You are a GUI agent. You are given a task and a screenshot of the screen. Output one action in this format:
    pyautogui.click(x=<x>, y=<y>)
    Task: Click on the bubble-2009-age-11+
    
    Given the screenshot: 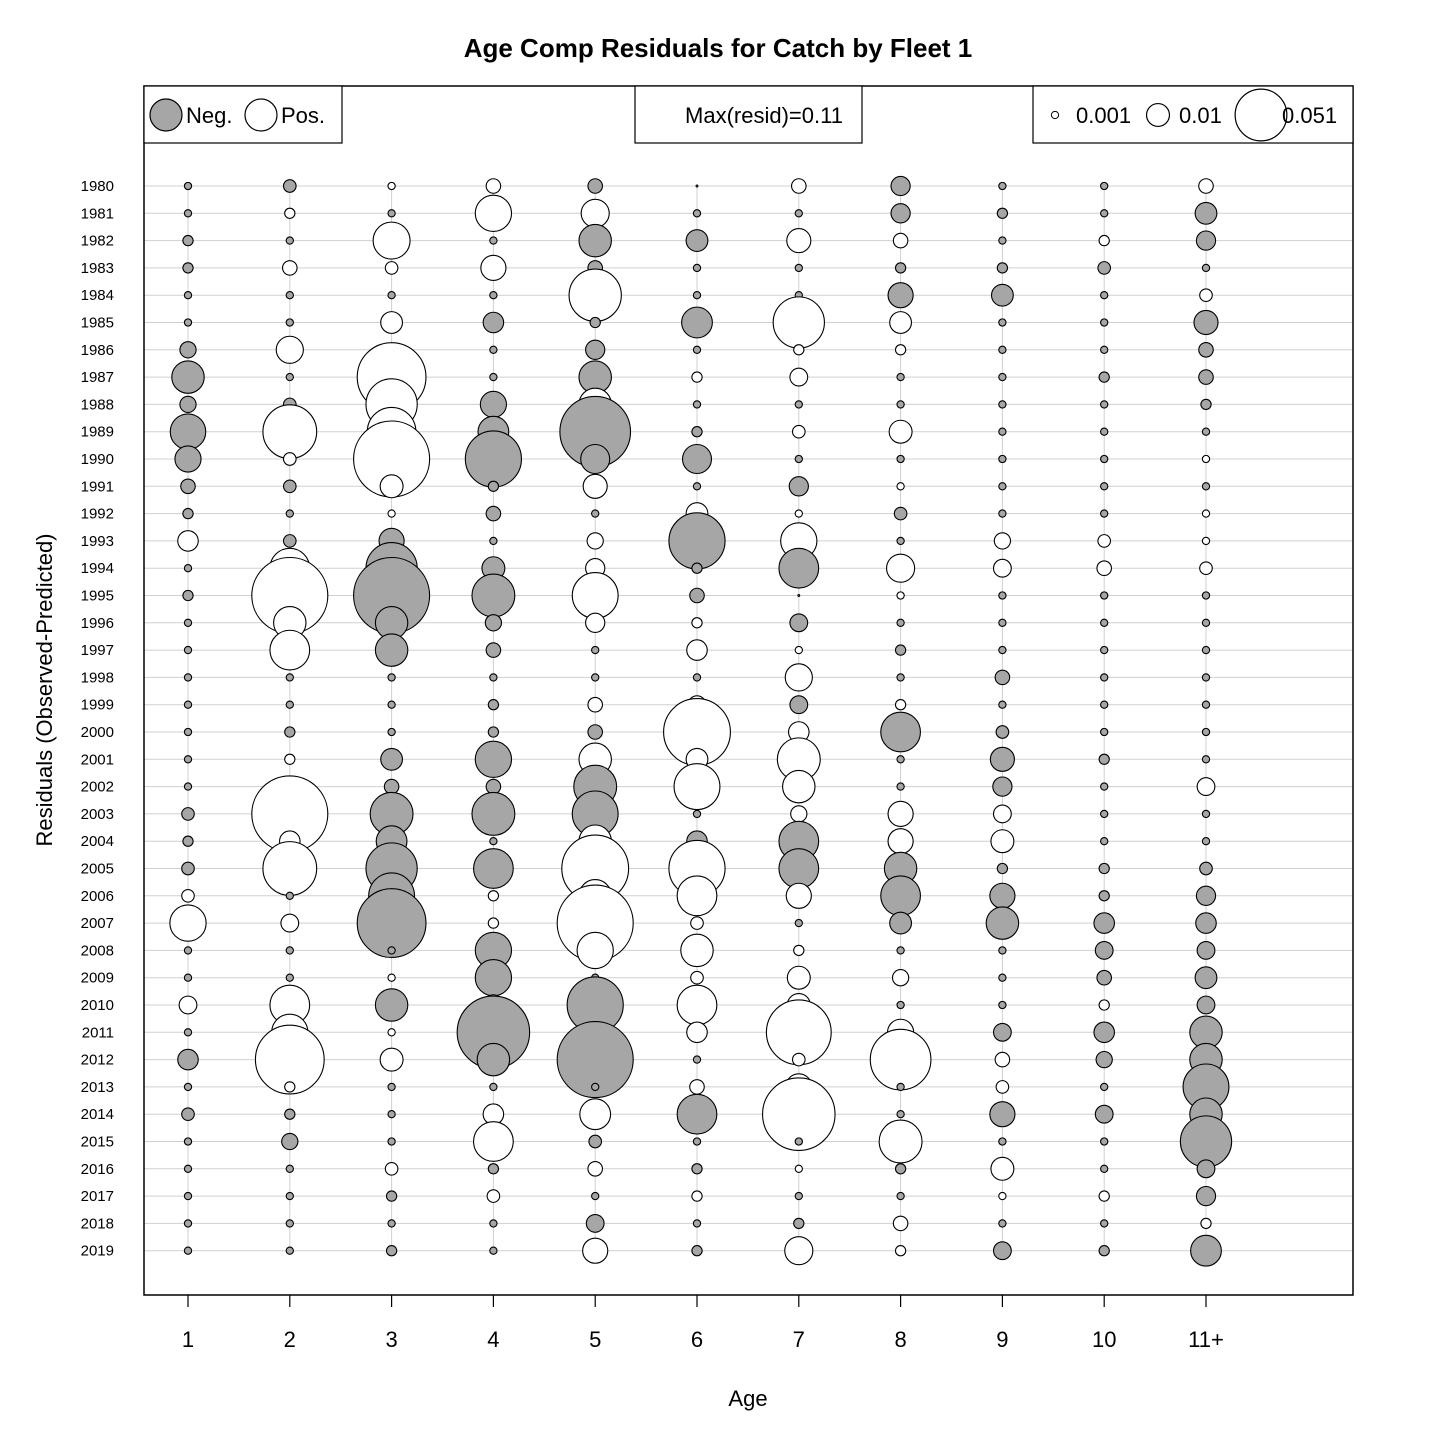 What is the action you would take?
    pyautogui.click(x=1206, y=978)
    